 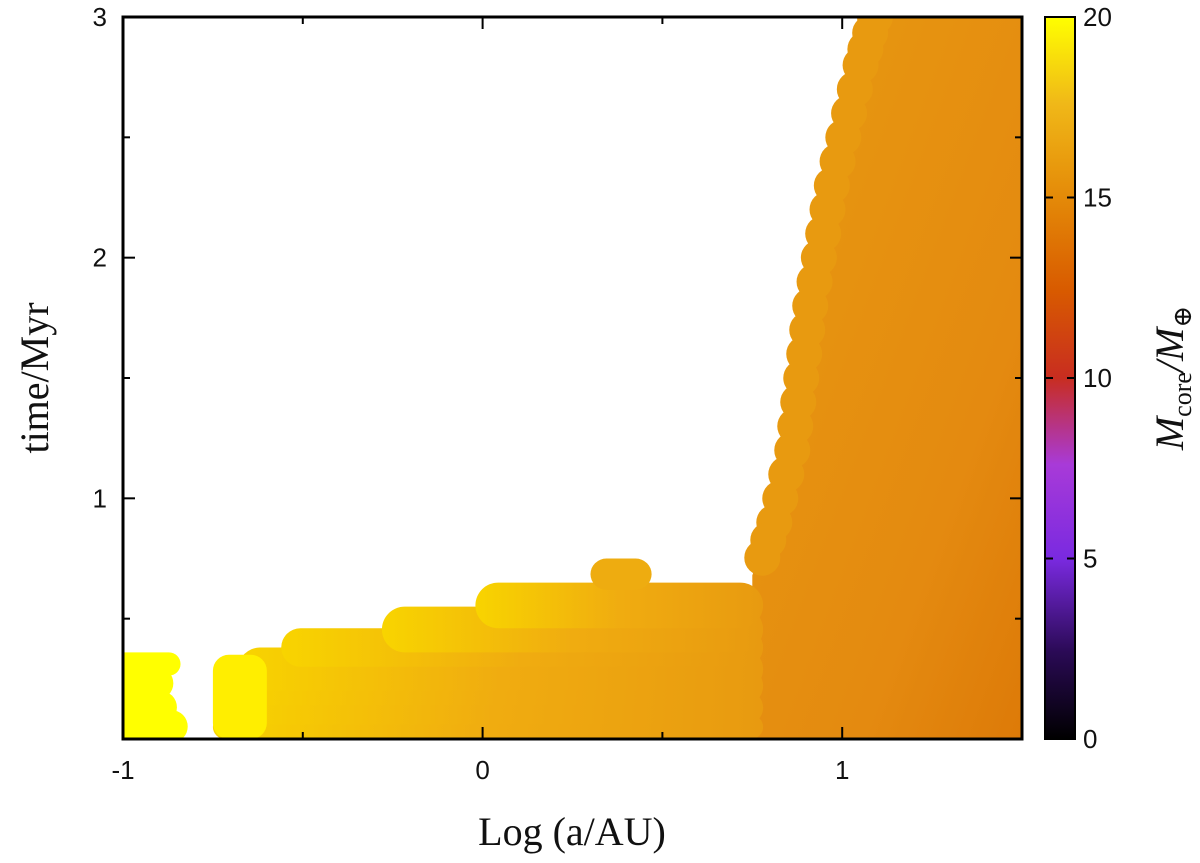 I want to click on staircase-yellow-edge, so click(x=239, y=696).